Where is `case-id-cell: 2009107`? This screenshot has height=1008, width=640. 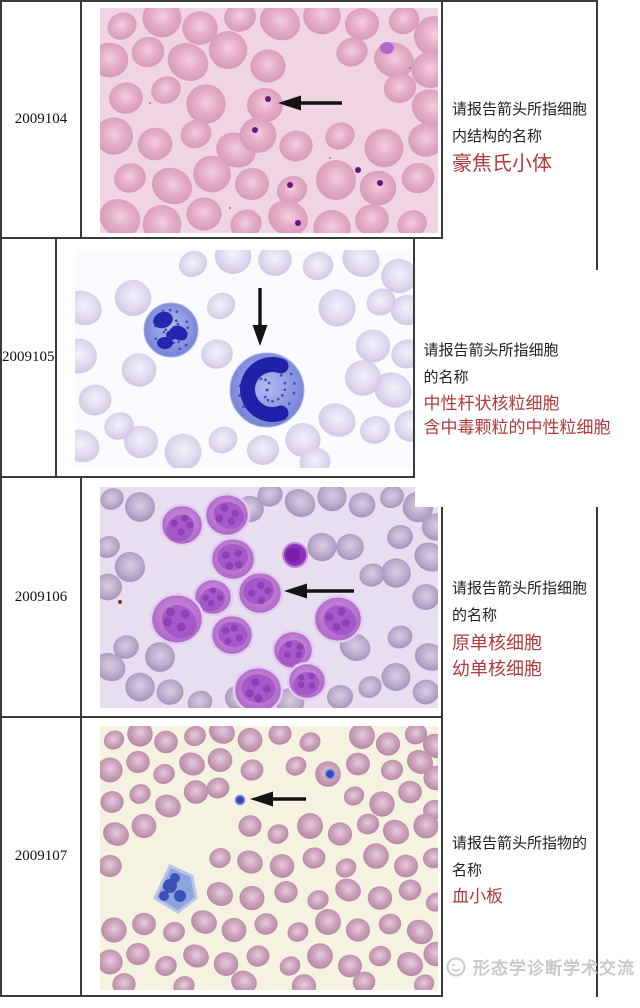
case-id-cell: 2009107 is located at coordinates (42, 856).